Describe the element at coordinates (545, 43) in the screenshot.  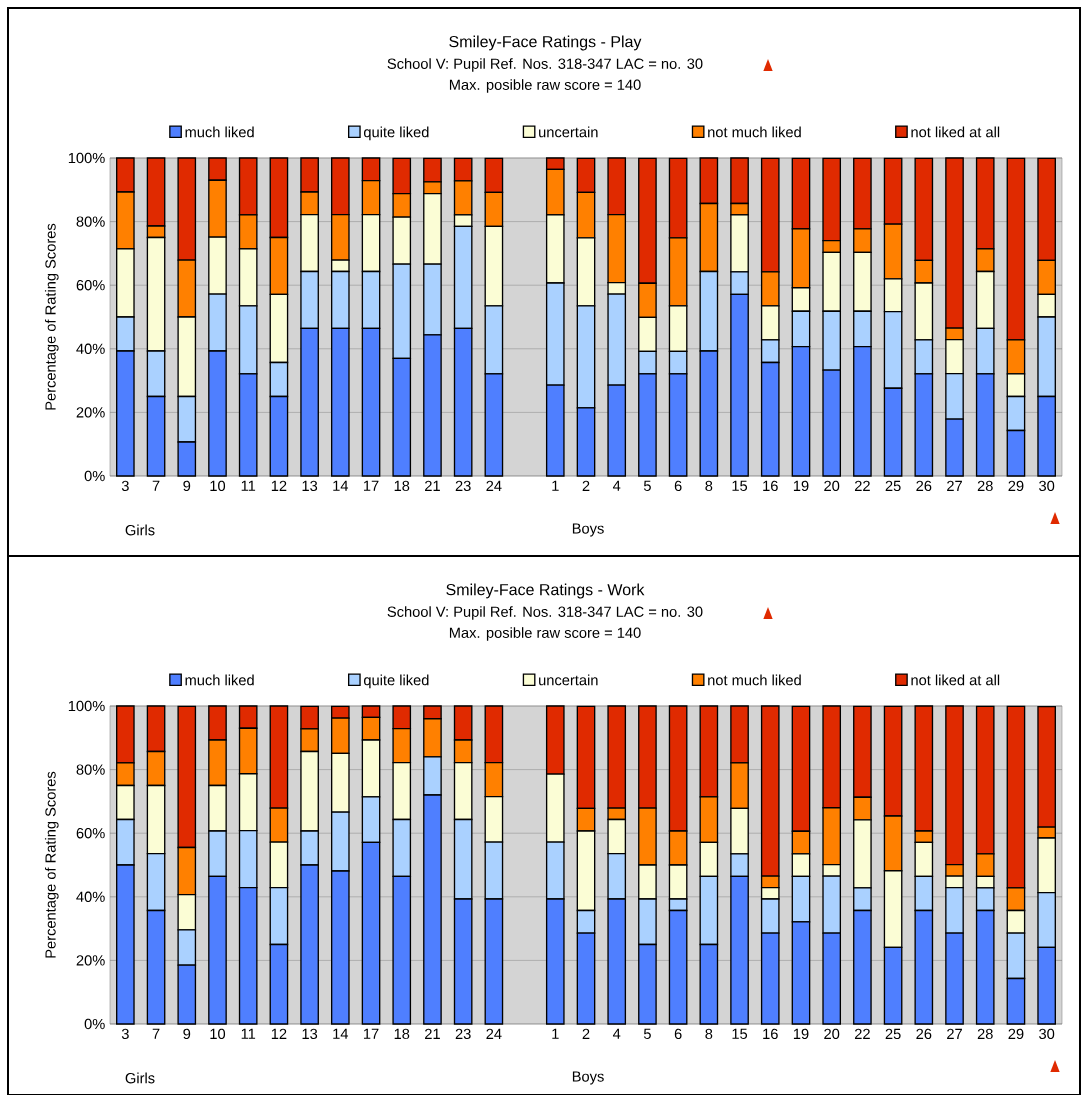
I see `chart-title: Smiley-Face Ratings - Play` at that location.